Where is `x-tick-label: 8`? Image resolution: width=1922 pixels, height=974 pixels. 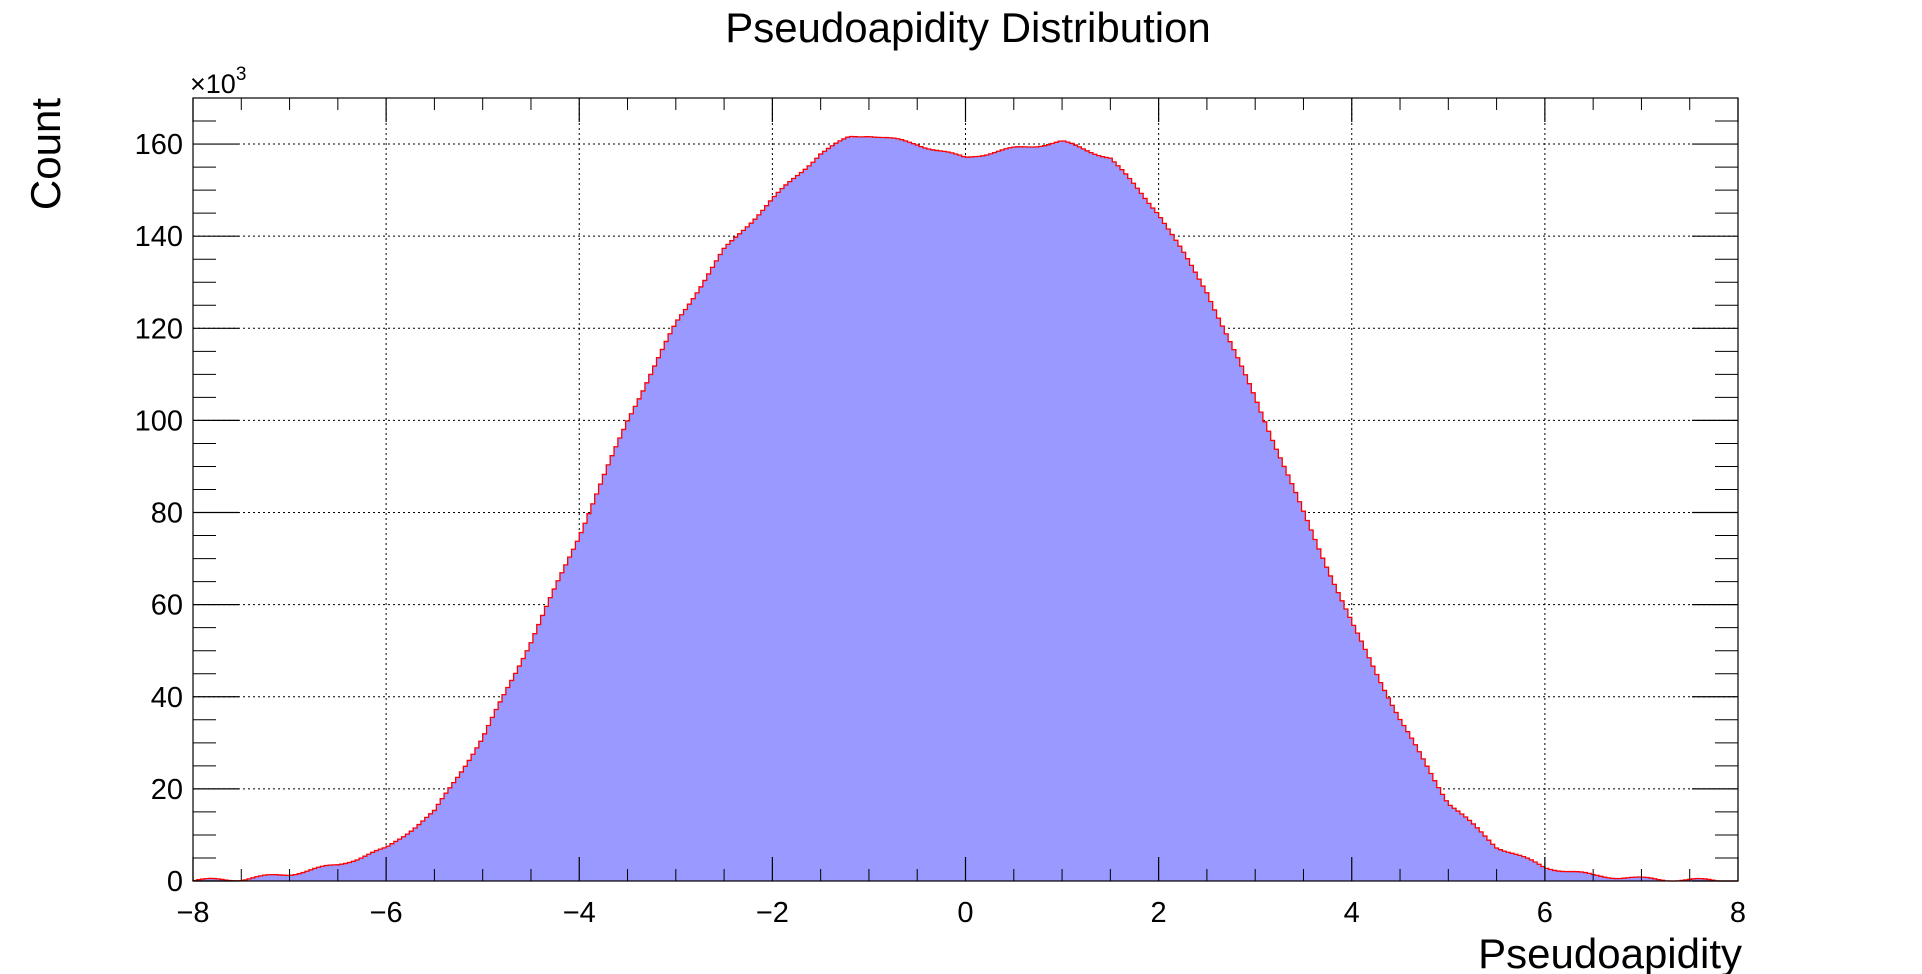 x-tick-label: 8 is located at coordinates (1738, 913).